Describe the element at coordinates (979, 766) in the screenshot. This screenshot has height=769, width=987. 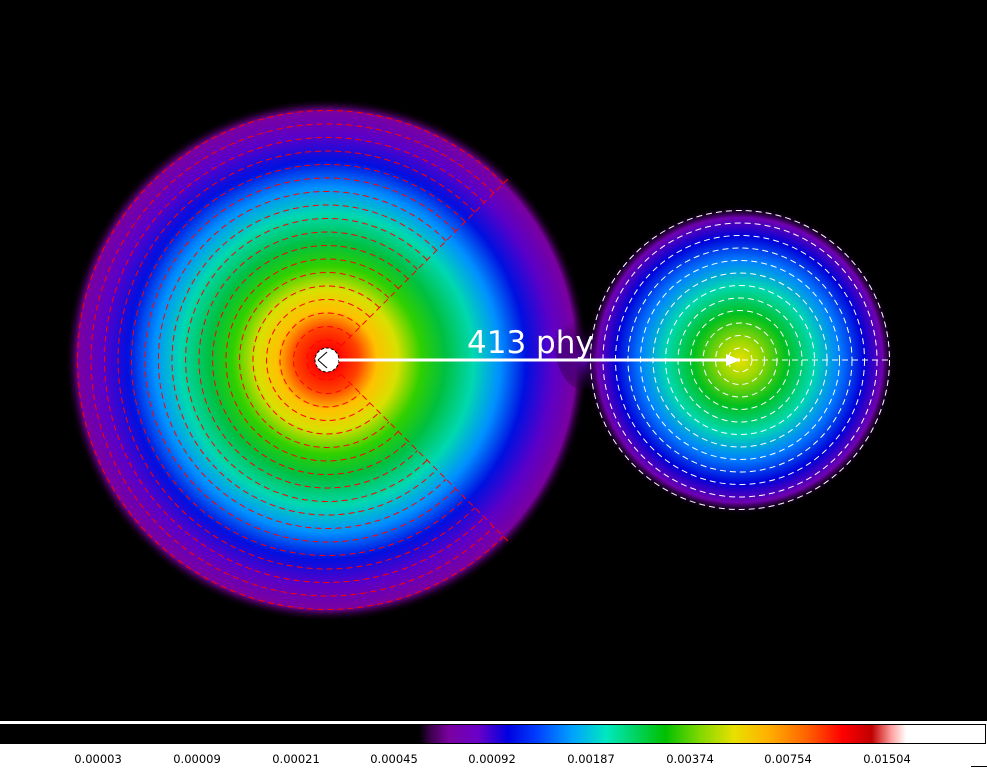
I see `corner-mark` at that location.